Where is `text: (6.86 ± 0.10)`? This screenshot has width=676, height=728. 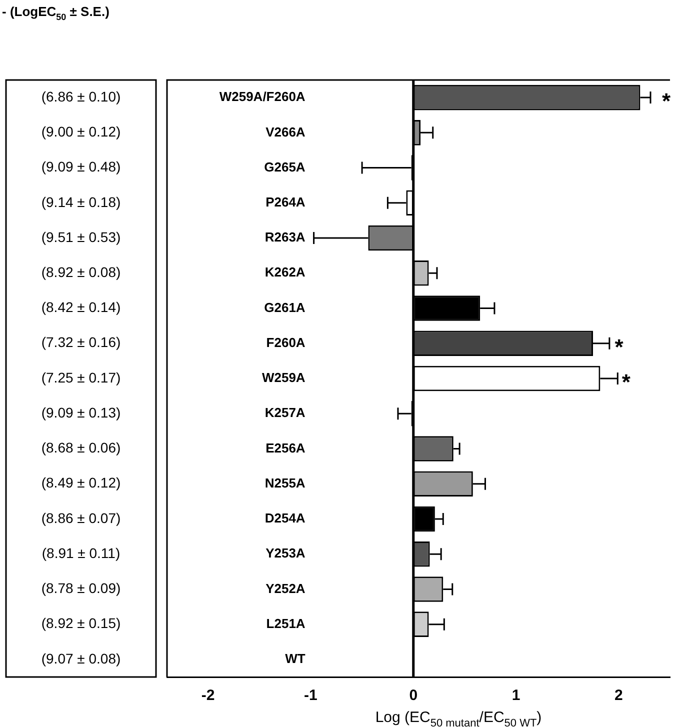
text: (6.86 ± 0.10) is located at coordinates (81, 96).